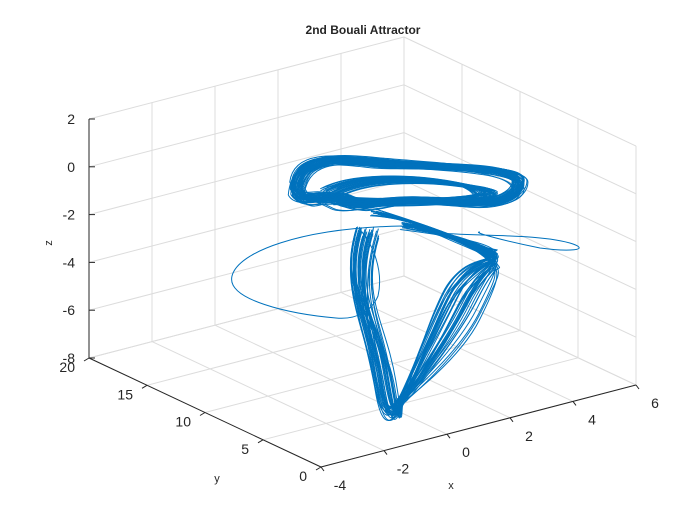 The height and width of the screenshot is (525, 700). What do you see at coordinates (217, 479) in the screenshot?
I see `y-axis-label: y` at bounding box center [217, 479].